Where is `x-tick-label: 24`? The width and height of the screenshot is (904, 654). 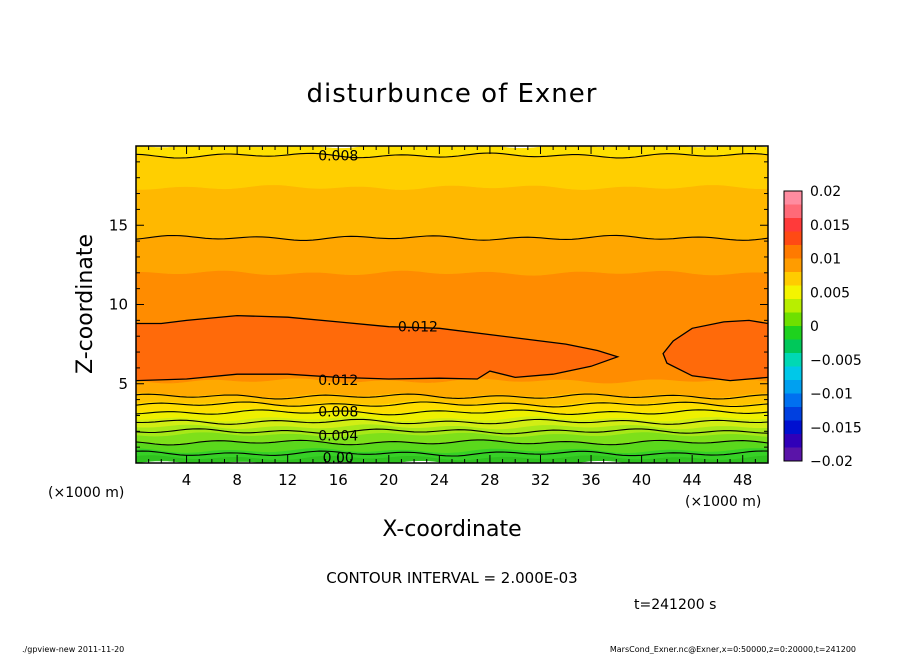 x-tick-label: 24 is located at coordinates (439, 480).